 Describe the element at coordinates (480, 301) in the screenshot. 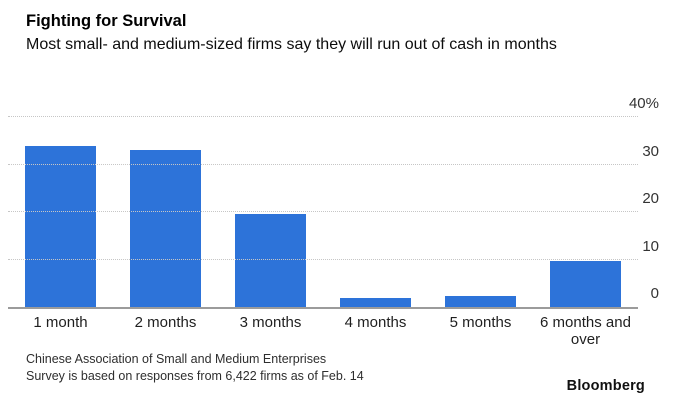

I see `bar-5-months` at that location.